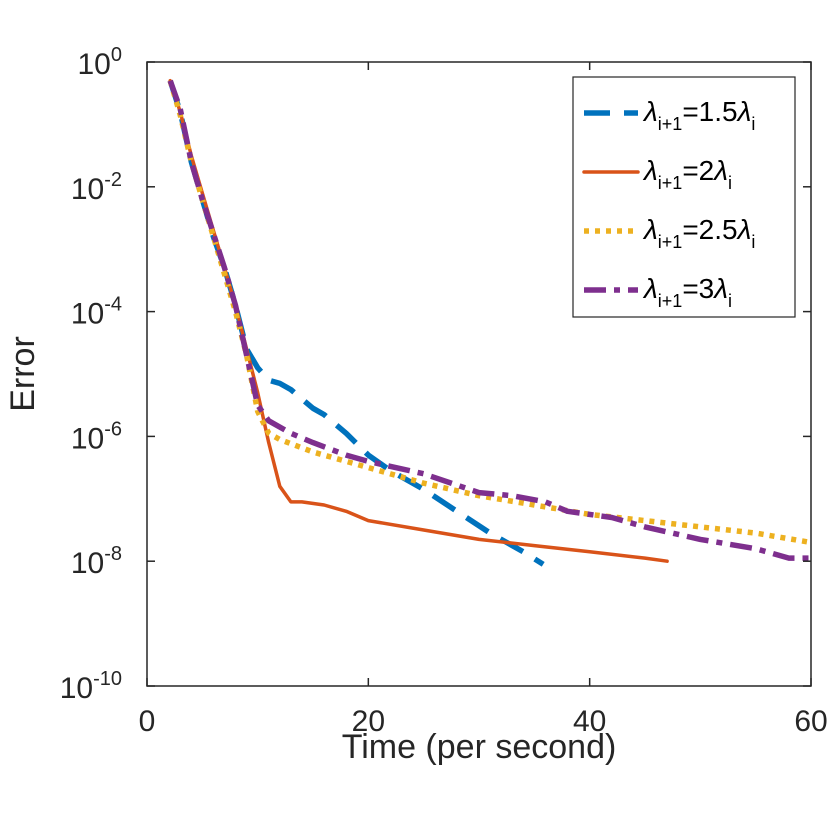 The height and width of the screenshot is (821, 831). Describe the element at coordinates (113, 554) in the screenshot. I see `y-tick-exponent: -8` at that location.